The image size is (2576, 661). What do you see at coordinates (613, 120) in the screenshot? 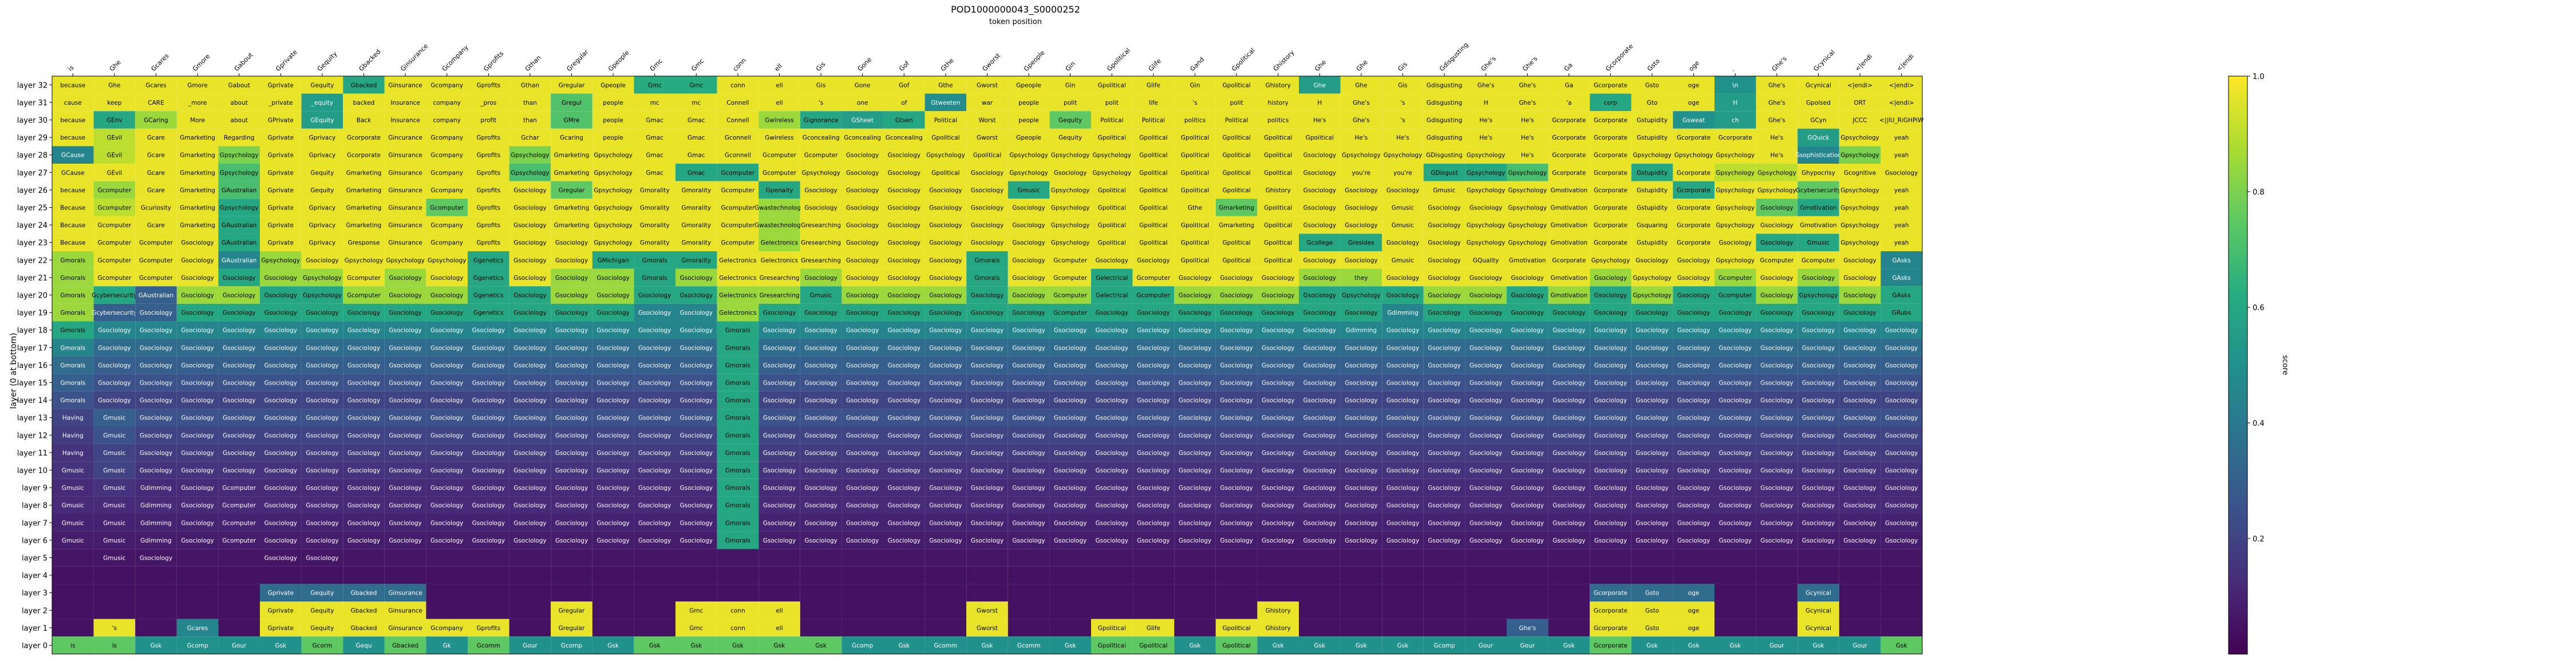
I see `heatmap-cell-label: people` at bounding box center [613, 120].